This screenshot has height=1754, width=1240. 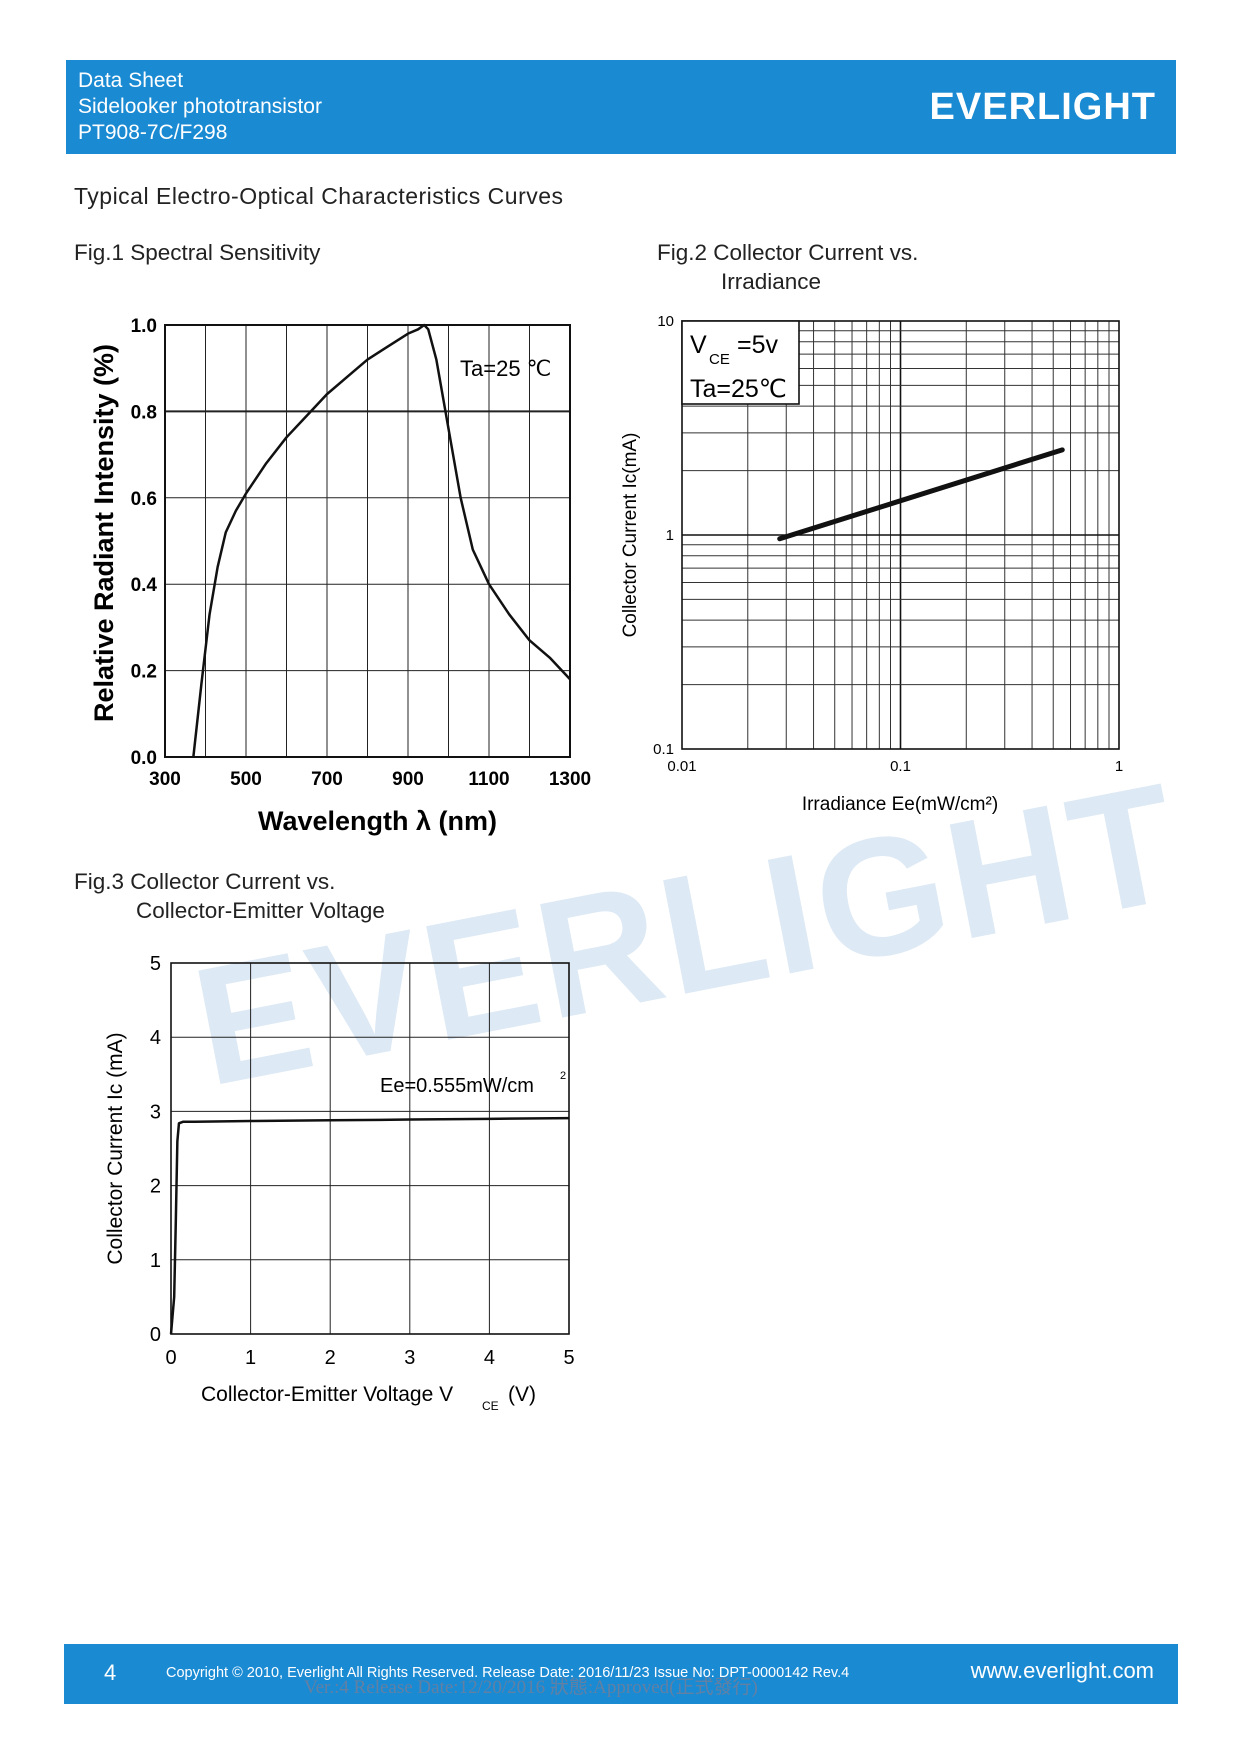 What do you see at coordinates (155, 1187) in the screenshot?
I see `fig3-y-tick-label: 2` at bounding box center [155, 1187].